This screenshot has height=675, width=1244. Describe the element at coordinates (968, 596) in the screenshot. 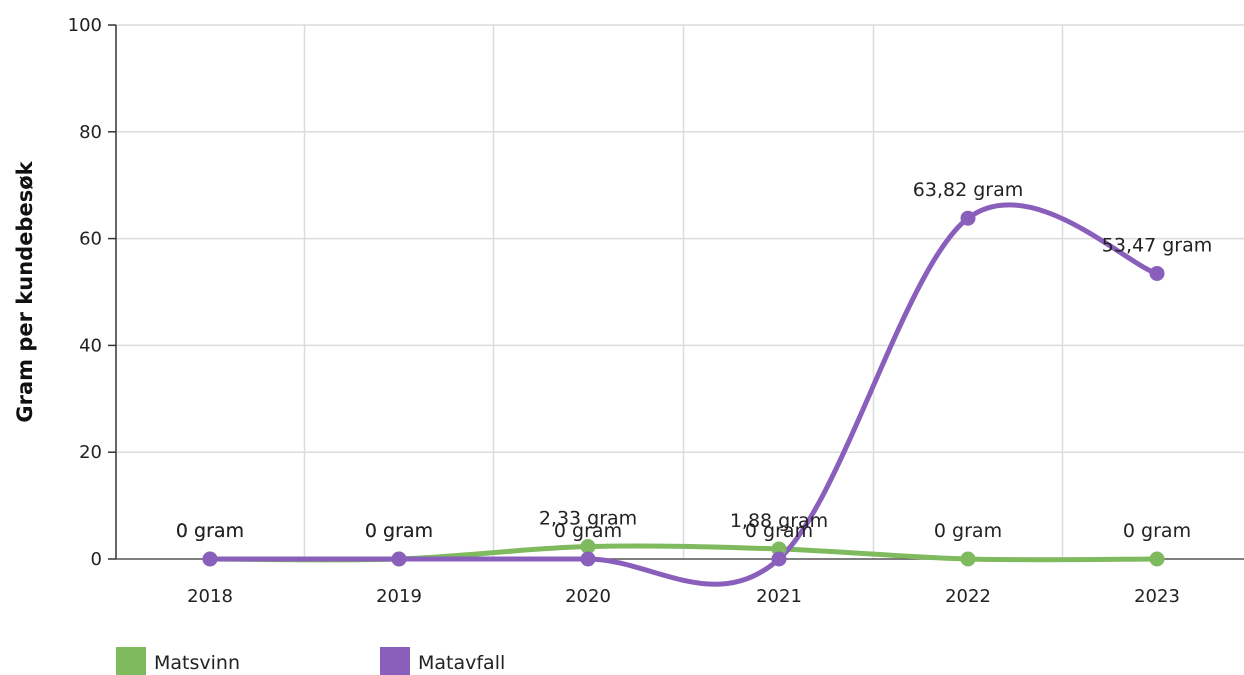

I see `x-tick-label: 2022` at that location.